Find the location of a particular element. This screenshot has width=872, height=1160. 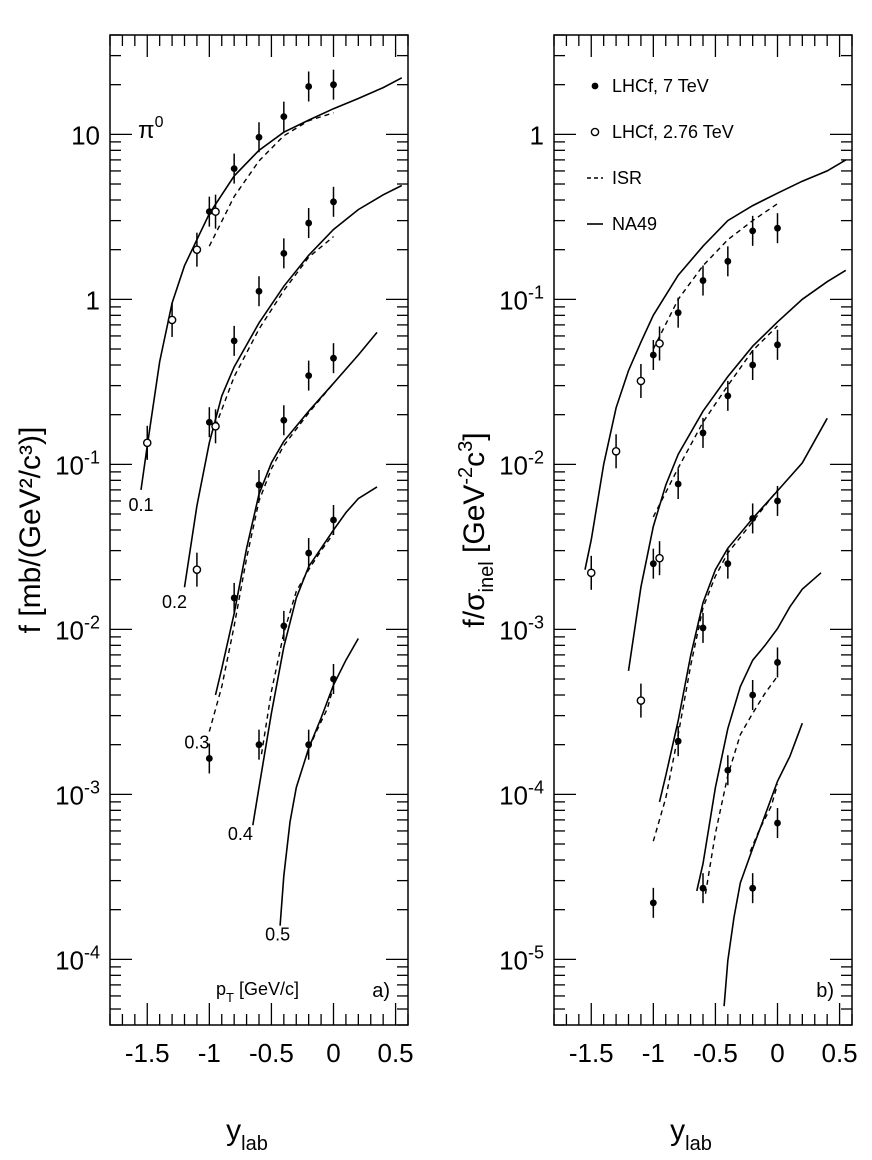

x-tick-label: -1.5 is located at coordinates (591, 1053).